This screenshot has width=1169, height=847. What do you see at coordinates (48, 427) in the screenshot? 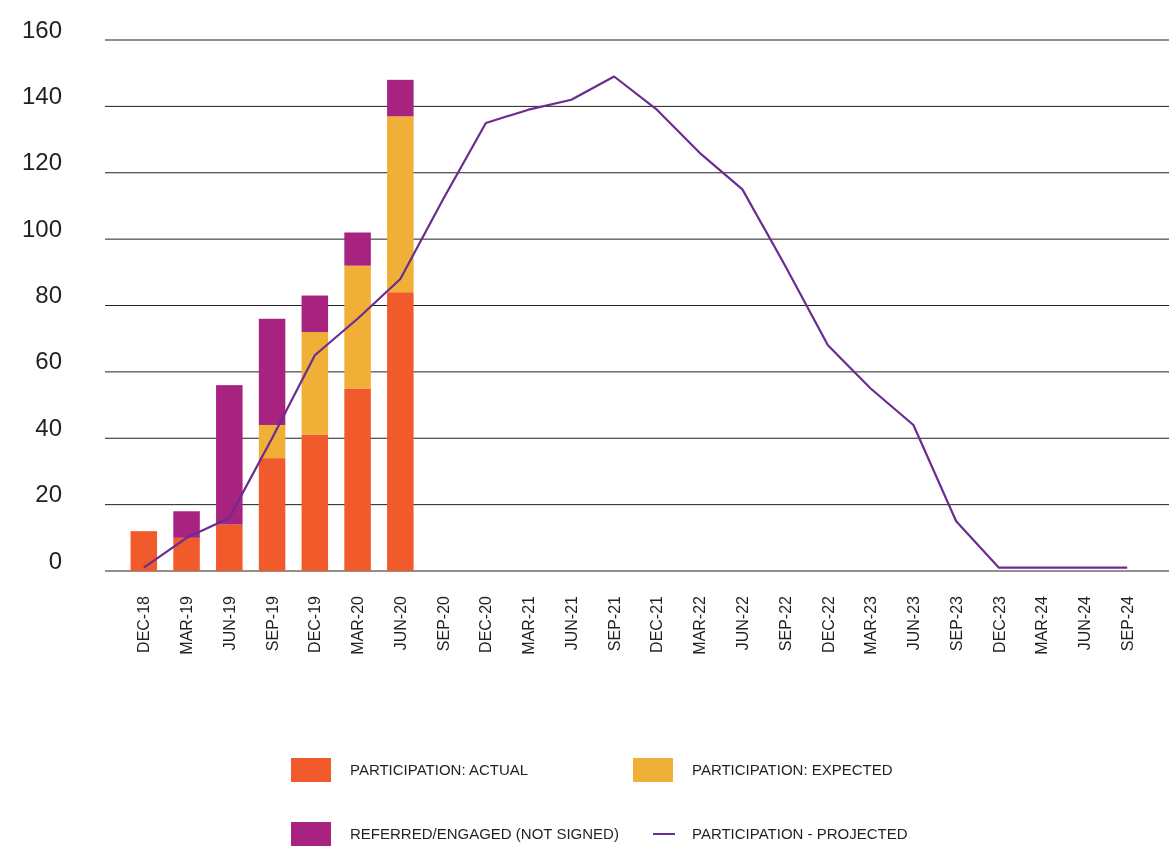
I see `y-tick-label: 40` at bounding box center [48, 427].